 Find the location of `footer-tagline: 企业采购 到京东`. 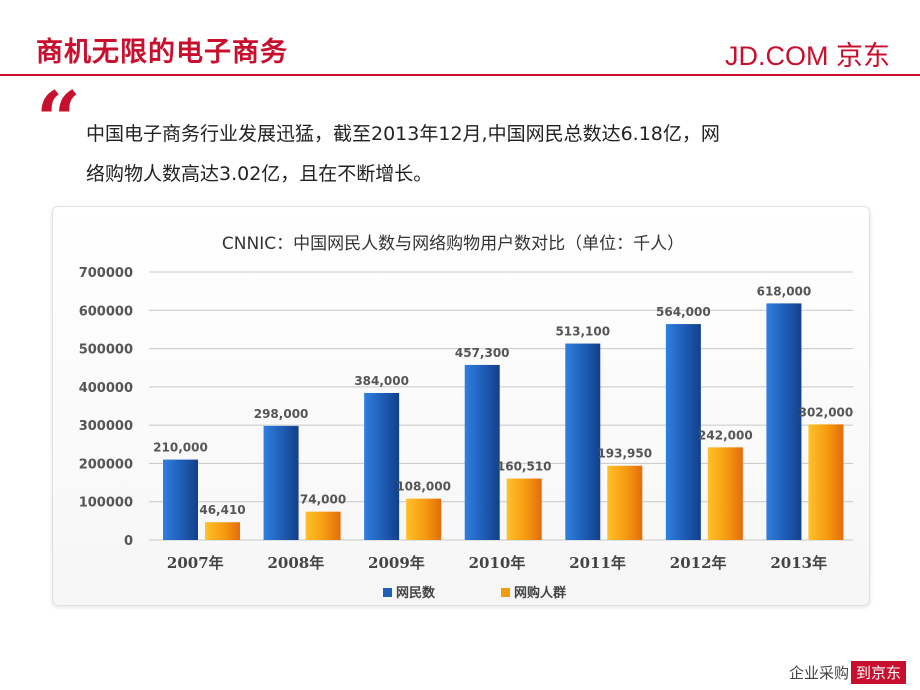

footer-tagline: 企业采购 到京东 is located at coordinates (847, 672).